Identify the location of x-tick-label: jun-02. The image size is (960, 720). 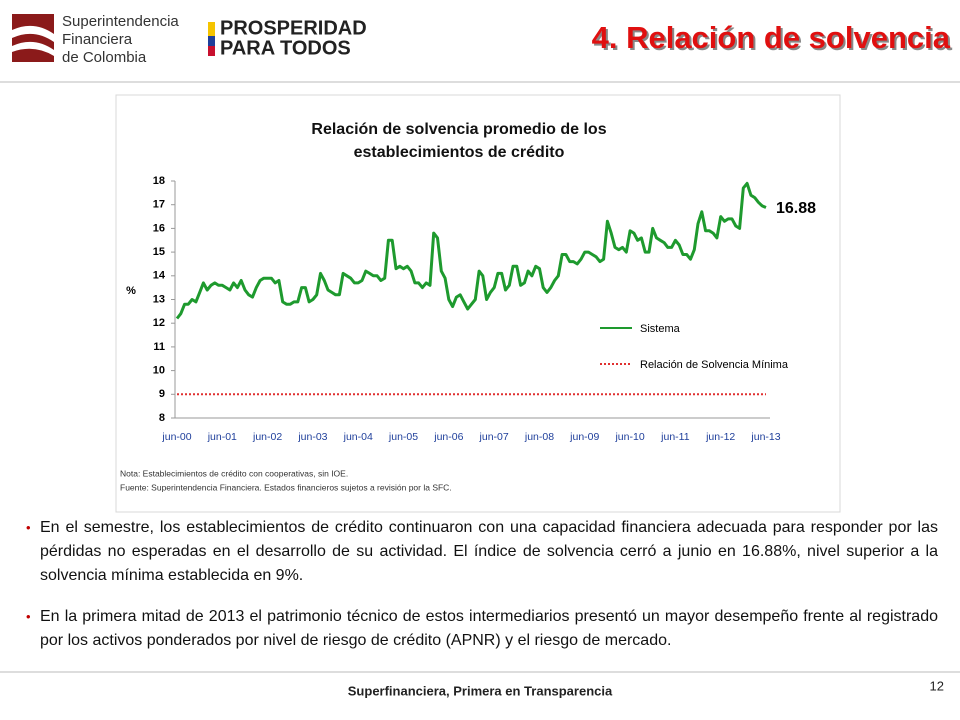
(267, 437).